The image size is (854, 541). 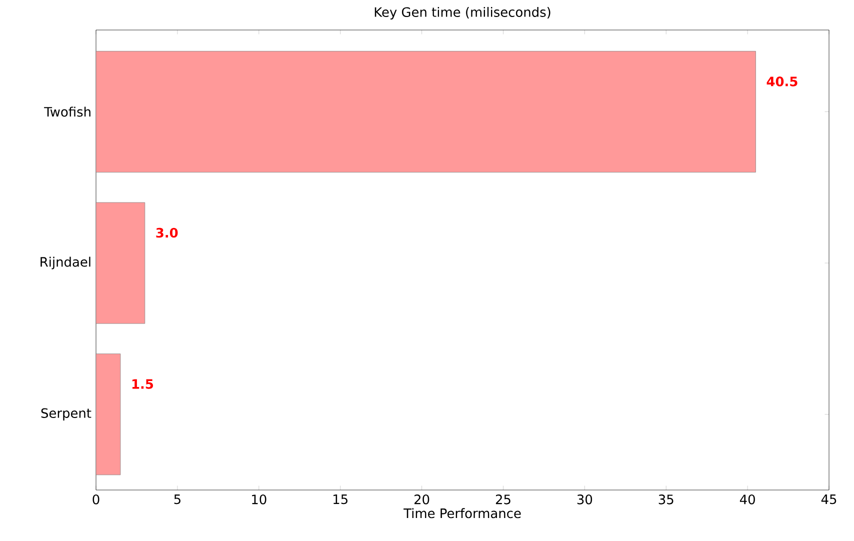 What do you see at coordinates (66, 414) in the screenshot?
I see `y-tick-label: Serpent` at bounding box center [66, 414].